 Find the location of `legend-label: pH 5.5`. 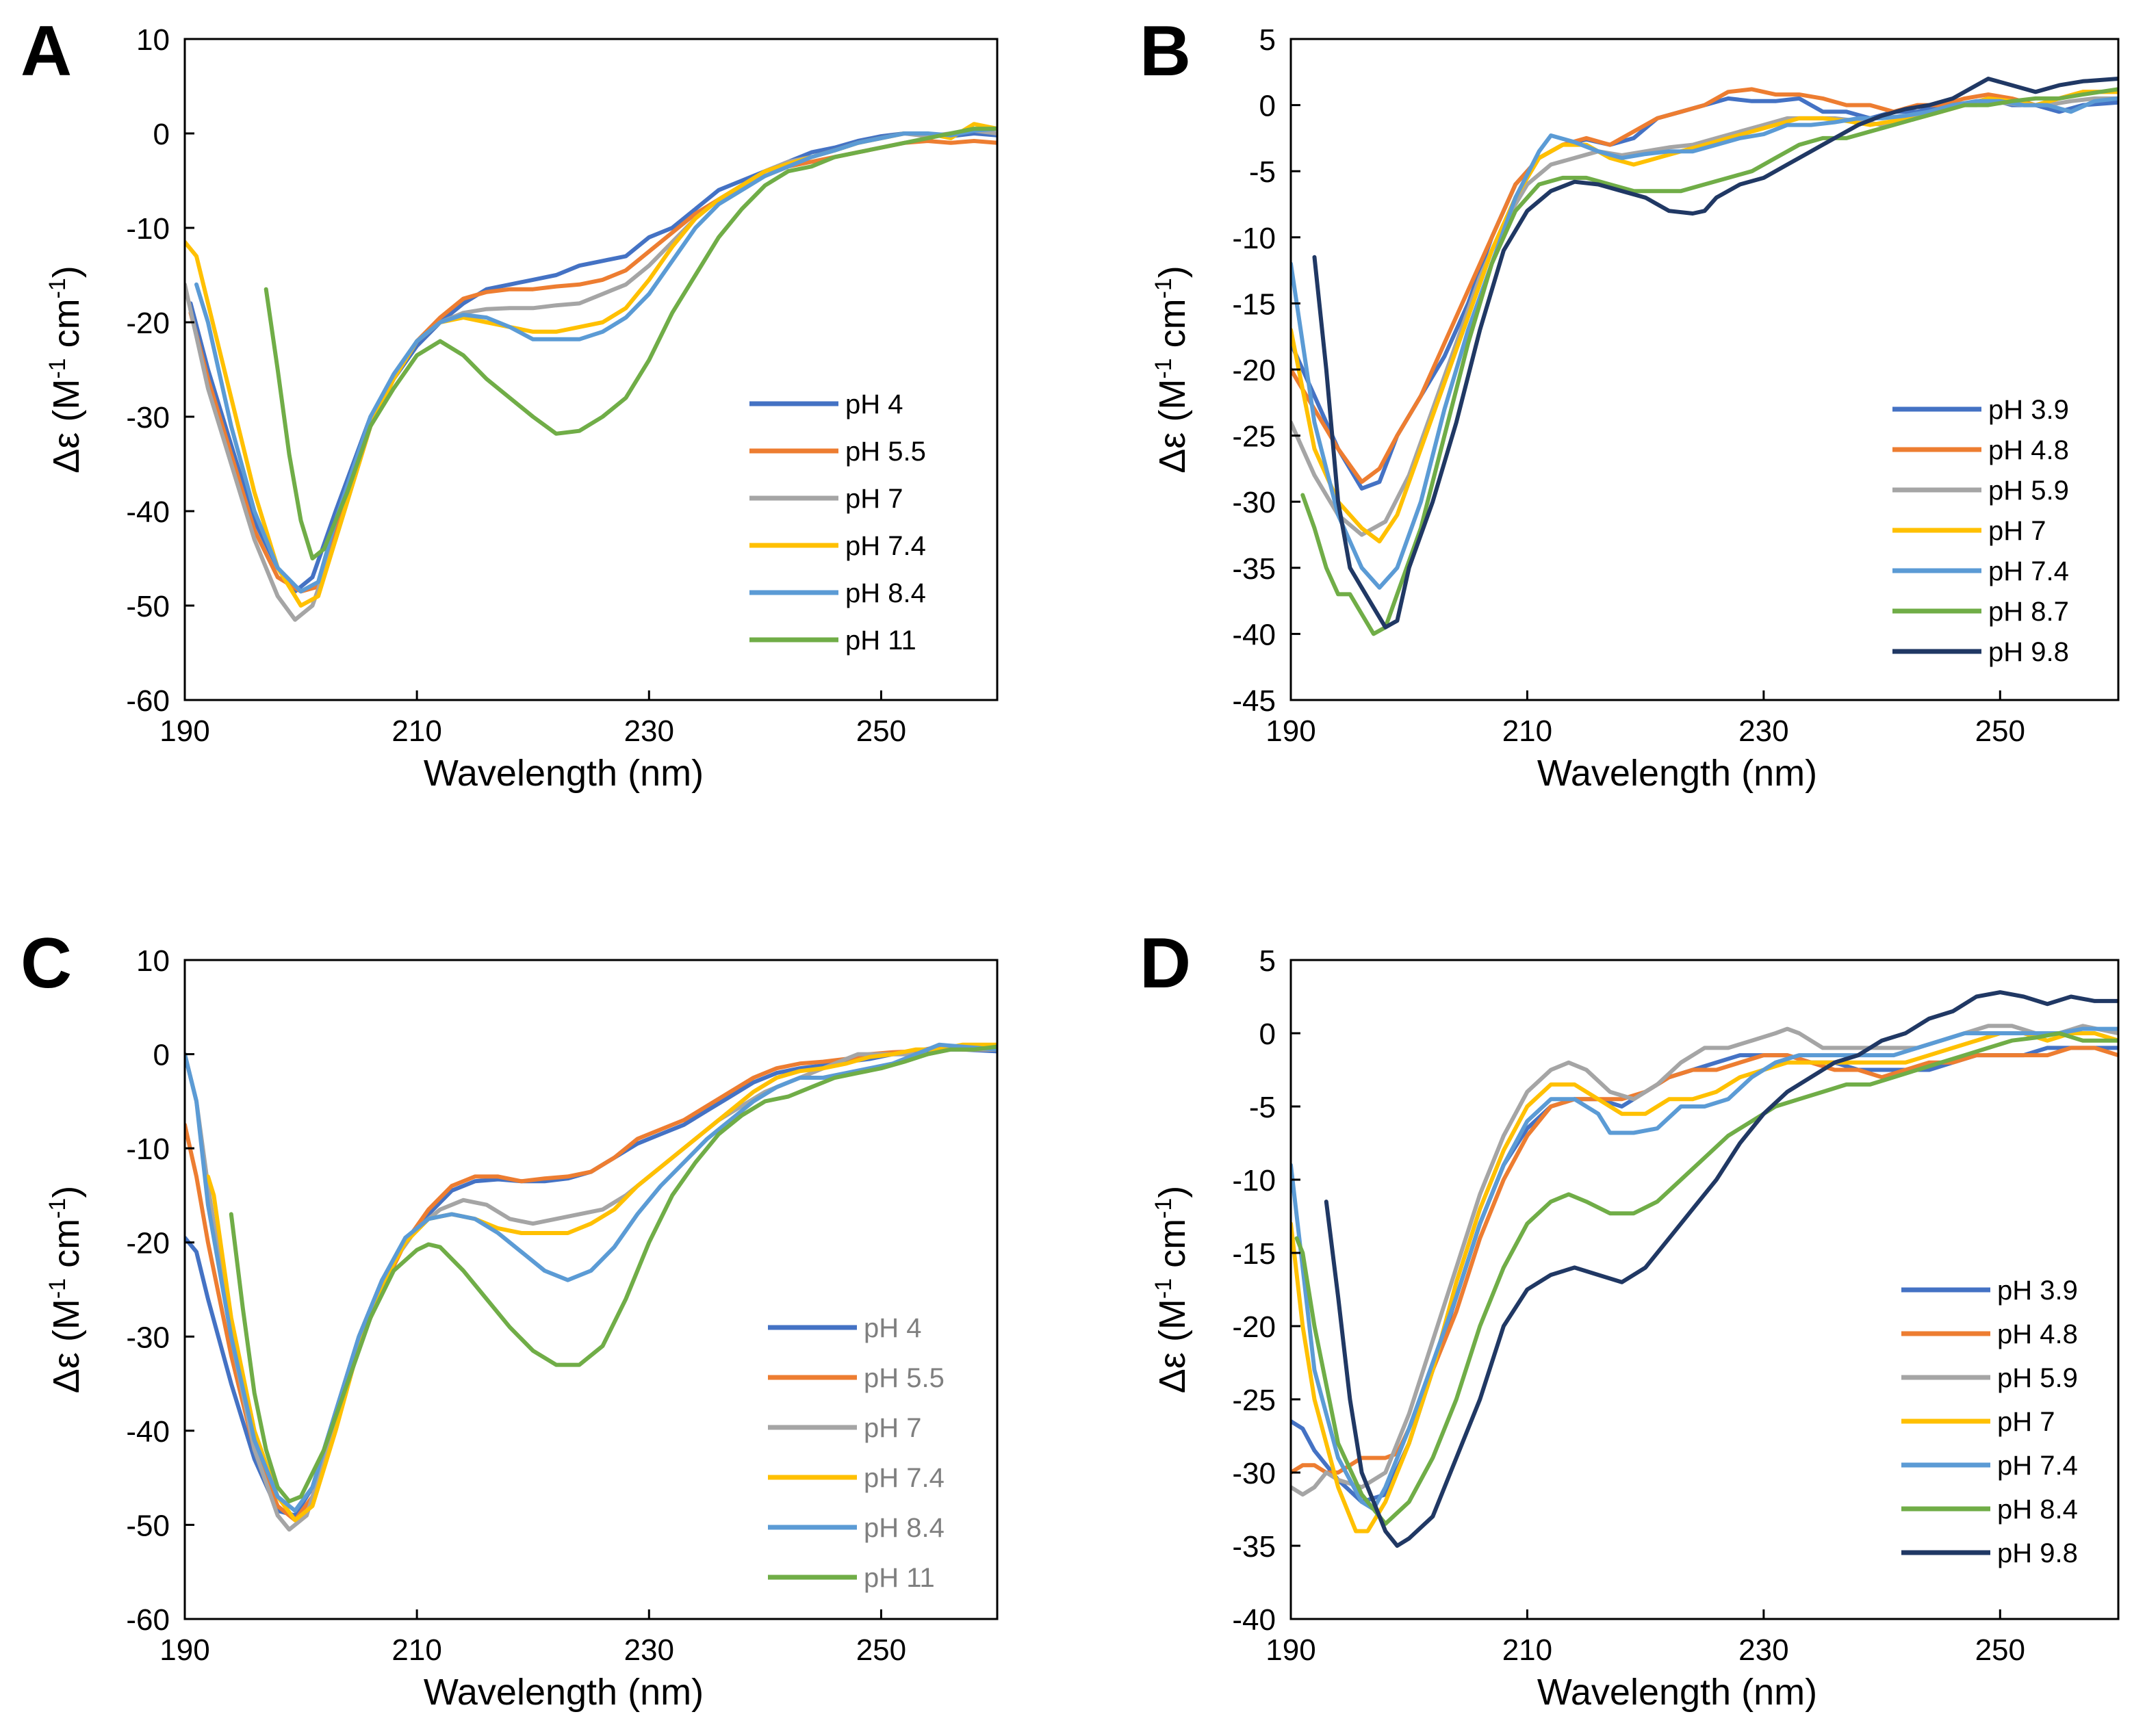

legend-label: pH 5.5 is located at coordinates (905, 1378).